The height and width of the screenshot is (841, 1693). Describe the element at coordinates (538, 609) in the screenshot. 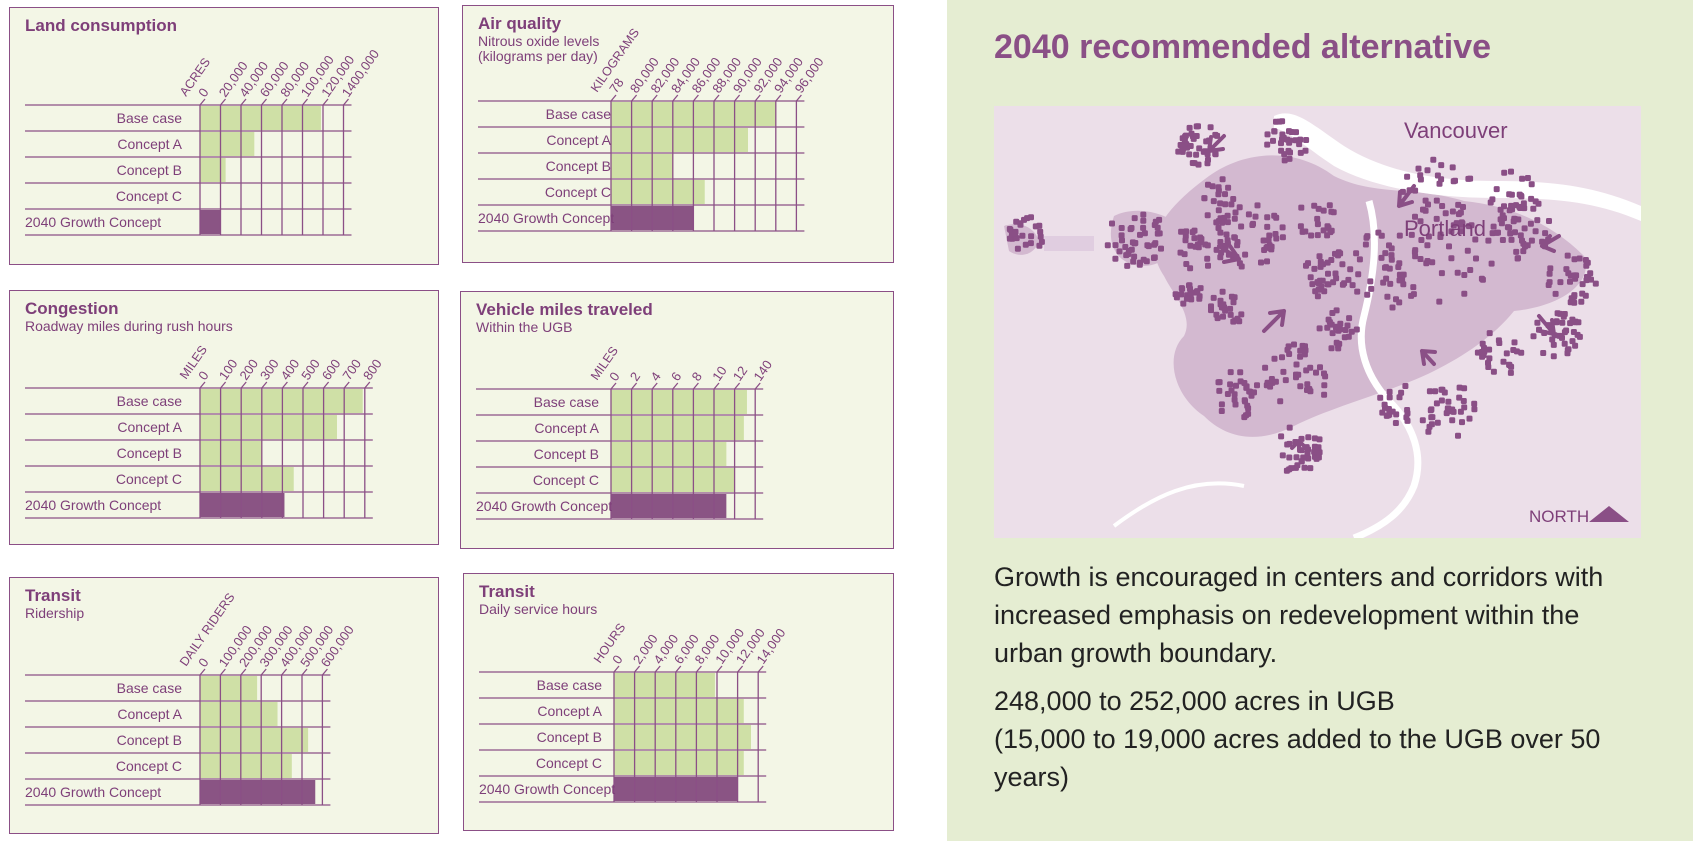

I see `chart-subtitle: Daily service hours` at that location.